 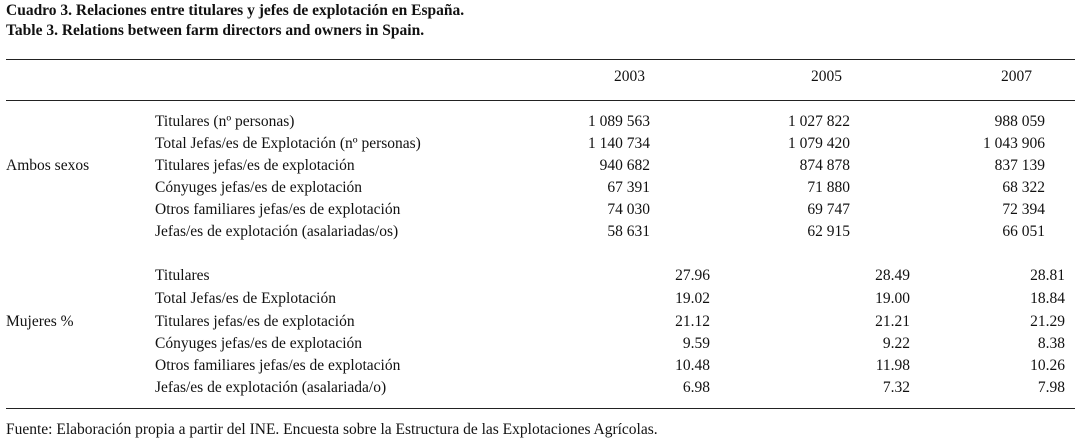 I want to click on cell-value: 988 059, so click(x=1019, y=121).